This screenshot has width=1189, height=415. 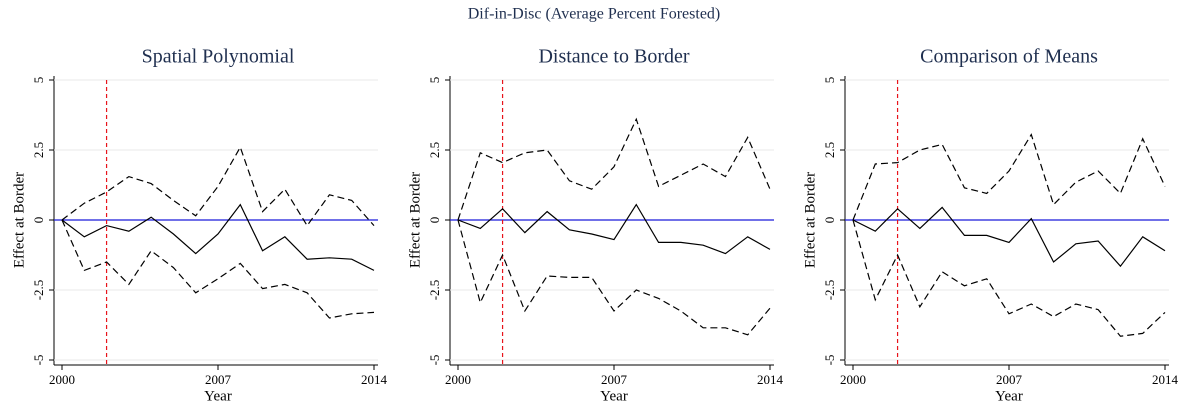 What do you see at coordinates (594, 14) in the screenshot?
I see `figure-title: Dif-in-Disc (Average Percent Forested)` at bounding box center [594, 14].